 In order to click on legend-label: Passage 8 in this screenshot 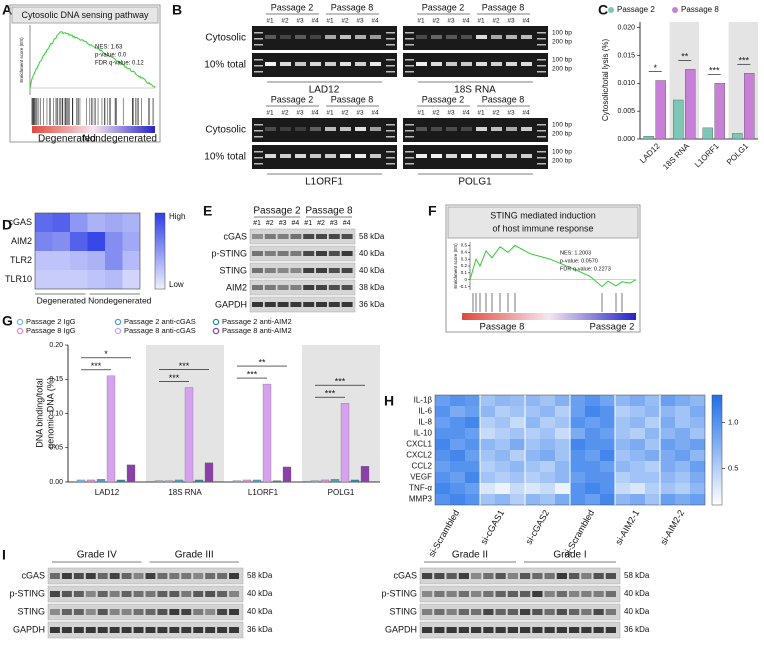, I will do `click(700, 9)`.